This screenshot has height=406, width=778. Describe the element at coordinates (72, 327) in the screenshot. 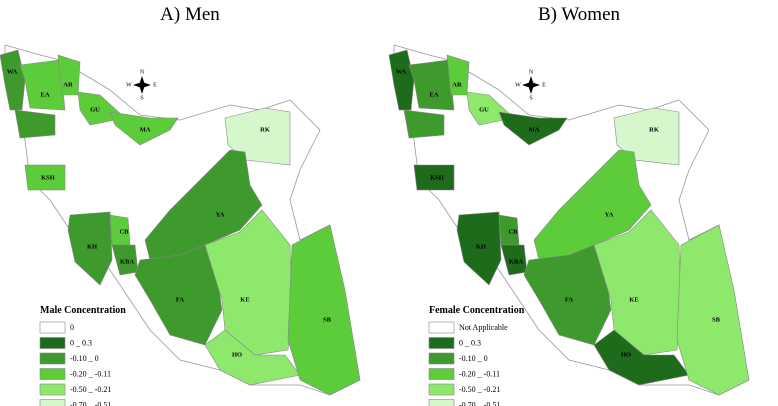

I see `legend-label: 0` at that location.